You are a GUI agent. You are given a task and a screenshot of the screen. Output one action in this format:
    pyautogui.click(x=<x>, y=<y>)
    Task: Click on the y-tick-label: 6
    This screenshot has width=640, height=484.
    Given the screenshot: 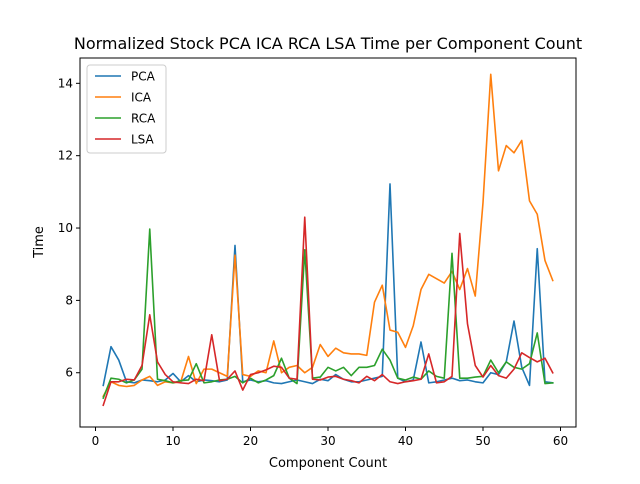 What is the action you would take?
    pyautogui.click(x=69, y=373)
    